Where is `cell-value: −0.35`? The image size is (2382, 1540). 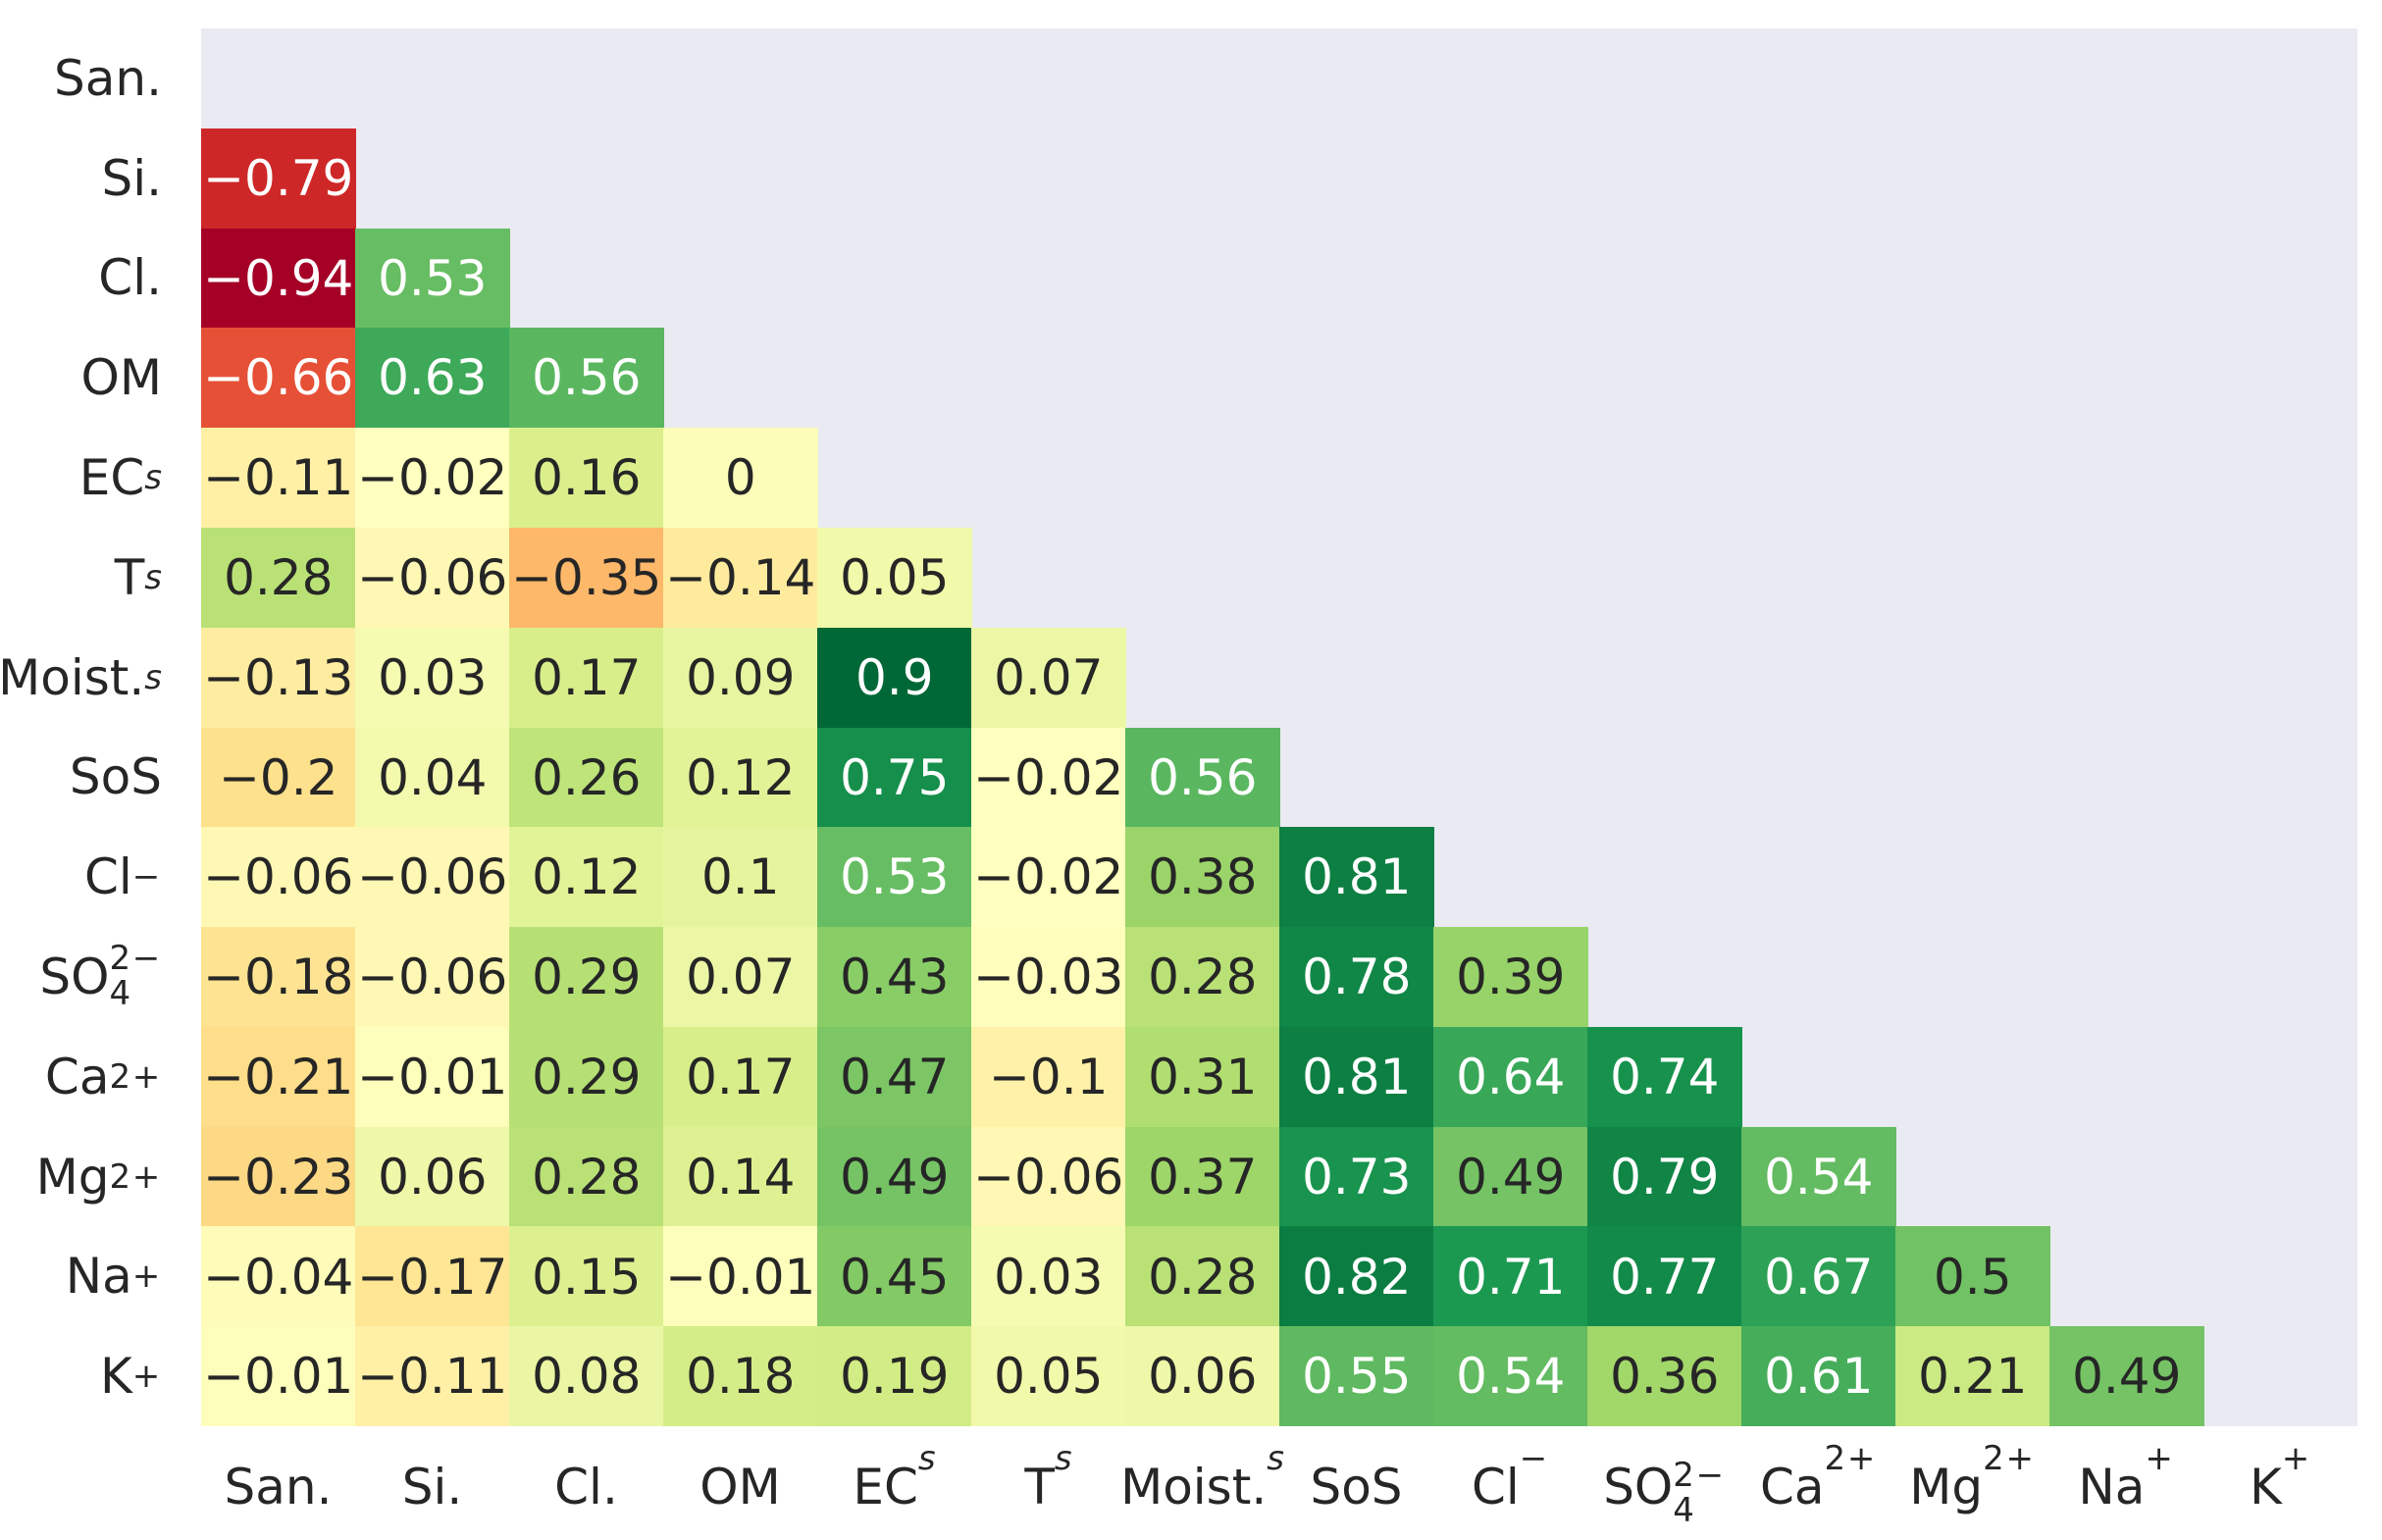
cell-value: −0.35 is located at coordinates (586, 578).